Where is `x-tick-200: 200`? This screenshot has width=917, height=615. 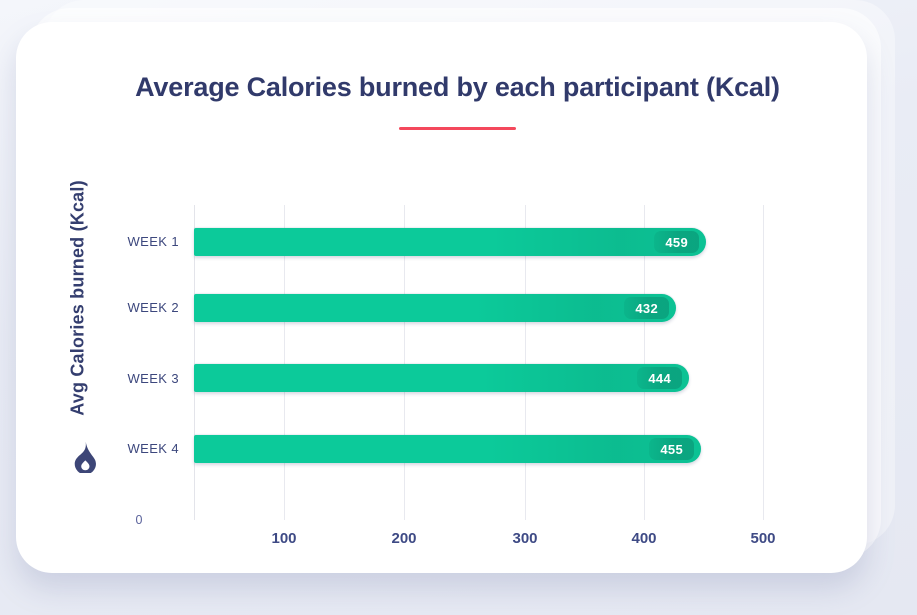
x-tick-200: 200 is located at coordinates (404, 538).